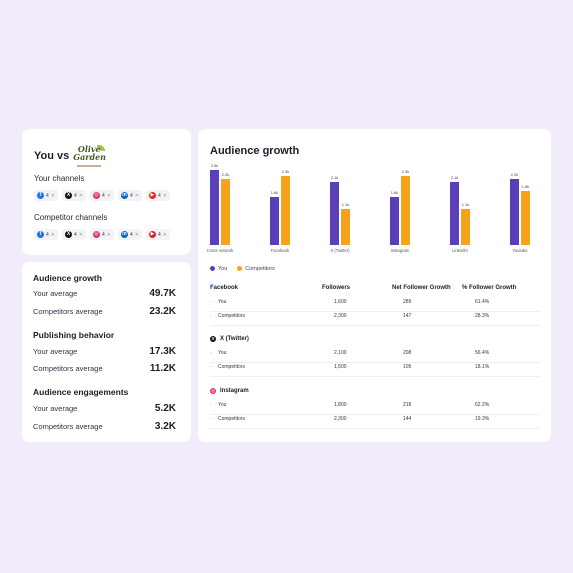 The image size is (573, 573). I want to click on legend-competitors: Competitors, so click(256, 269).